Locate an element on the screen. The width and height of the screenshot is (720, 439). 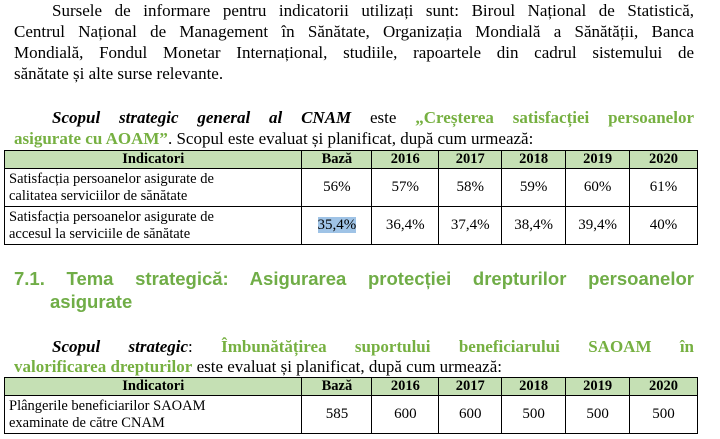
value-cell: 36,4% is located at coordinates (405, 225).